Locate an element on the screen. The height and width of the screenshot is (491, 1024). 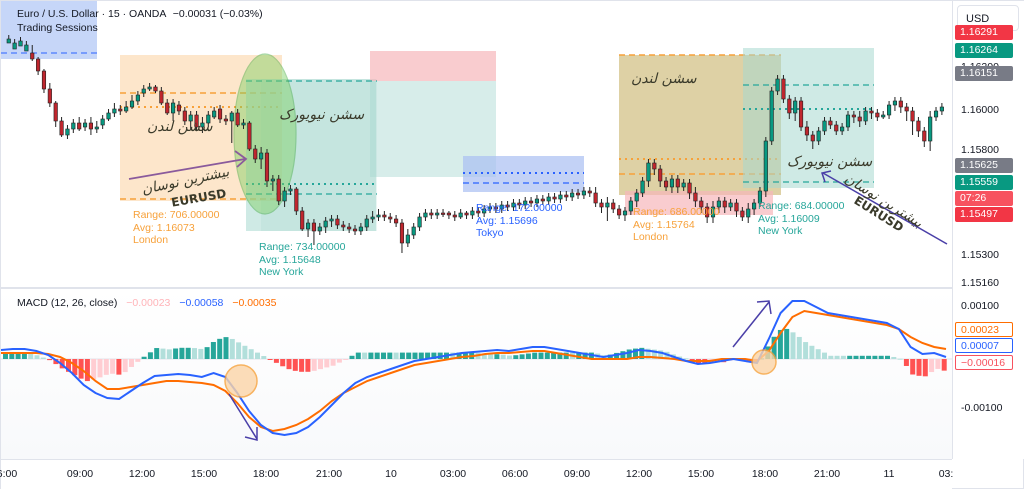
session-avg: Avg: 1.16009 is located at coordinates (789, 218).